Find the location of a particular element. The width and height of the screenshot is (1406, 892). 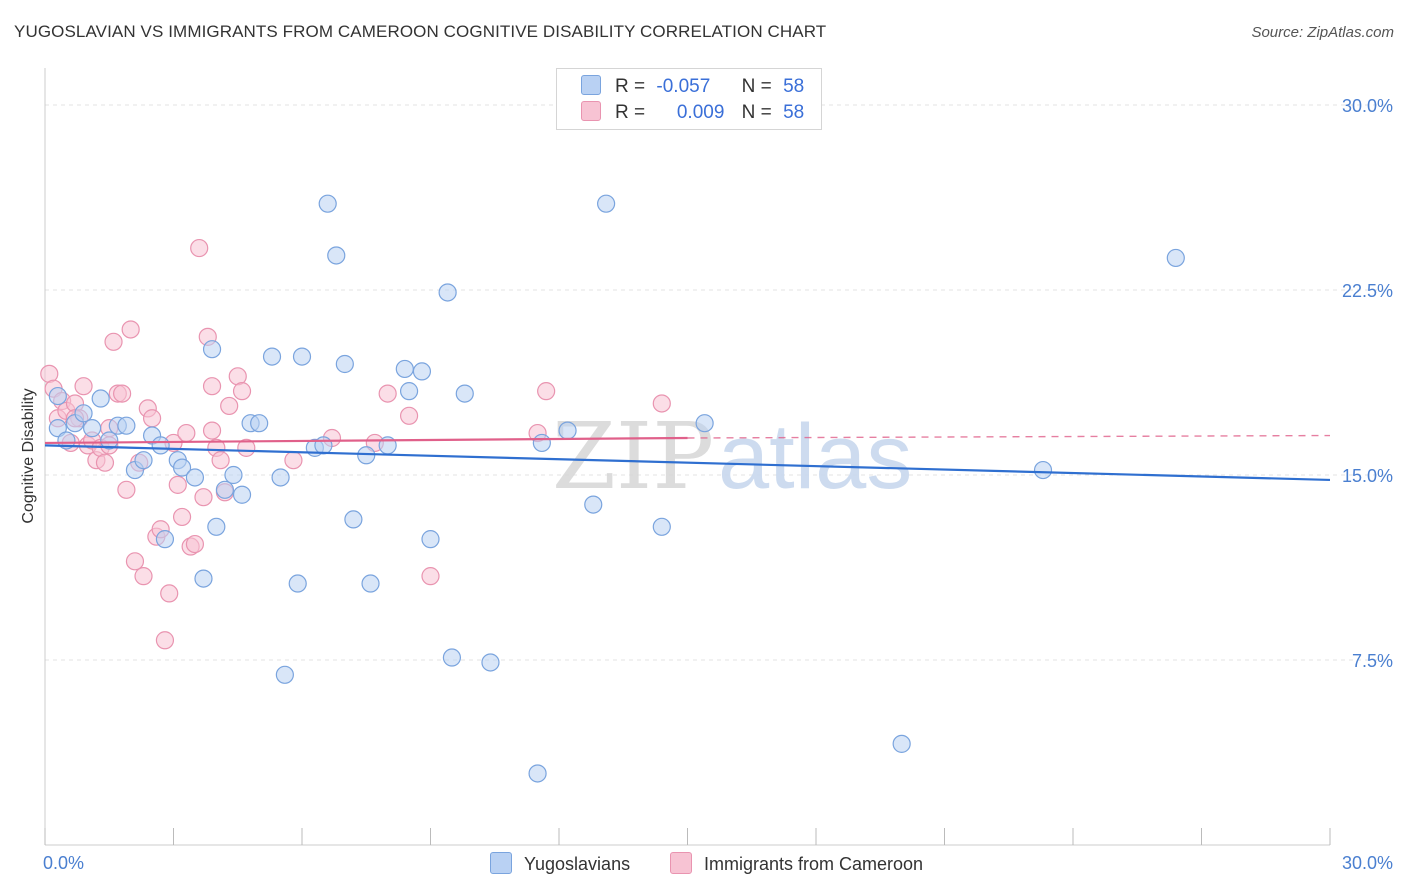

y-tick-label: 30.0% is located at coordinates (1367, 106).